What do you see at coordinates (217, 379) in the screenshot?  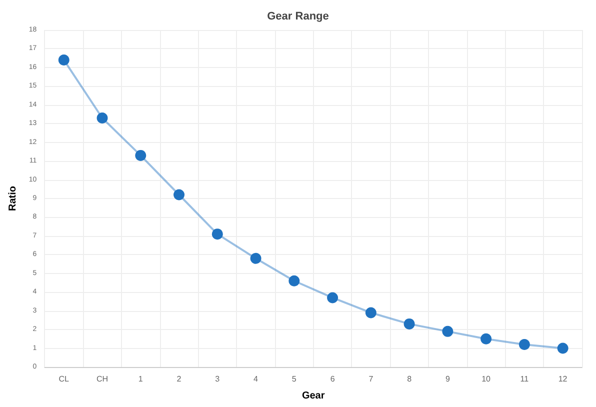 I see `x-tick-label: 3` at bounding box center [217, 379].